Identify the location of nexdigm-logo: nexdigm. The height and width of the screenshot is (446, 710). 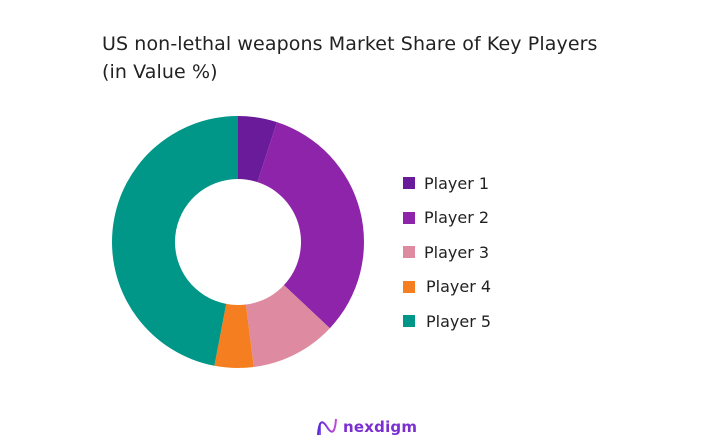
(366, 427).